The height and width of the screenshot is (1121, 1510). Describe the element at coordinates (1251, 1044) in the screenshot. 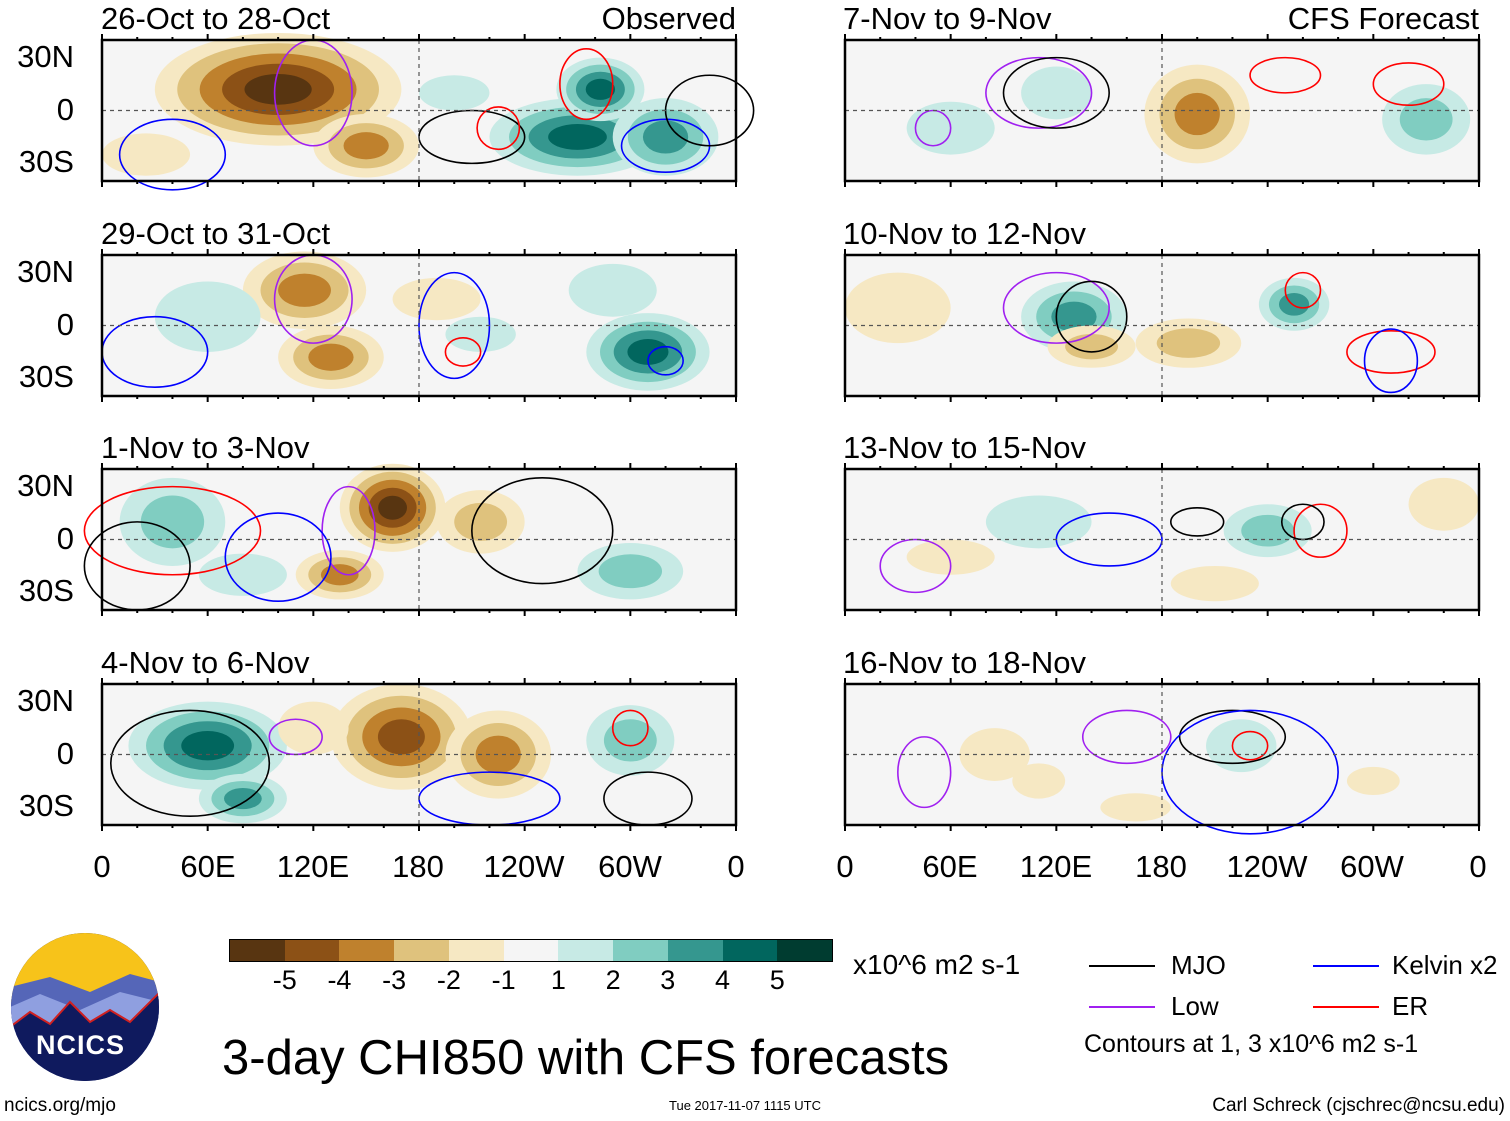

I see `contour-note: Contours at 1, 3 x10^6 m2 s-1` at that location.